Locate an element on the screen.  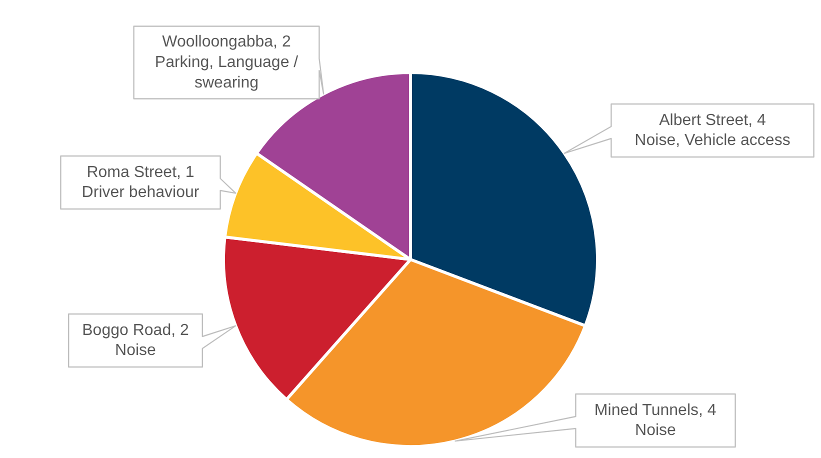
slice-label: Mined Tunnels, 4 is located at coordinates (655, 410).